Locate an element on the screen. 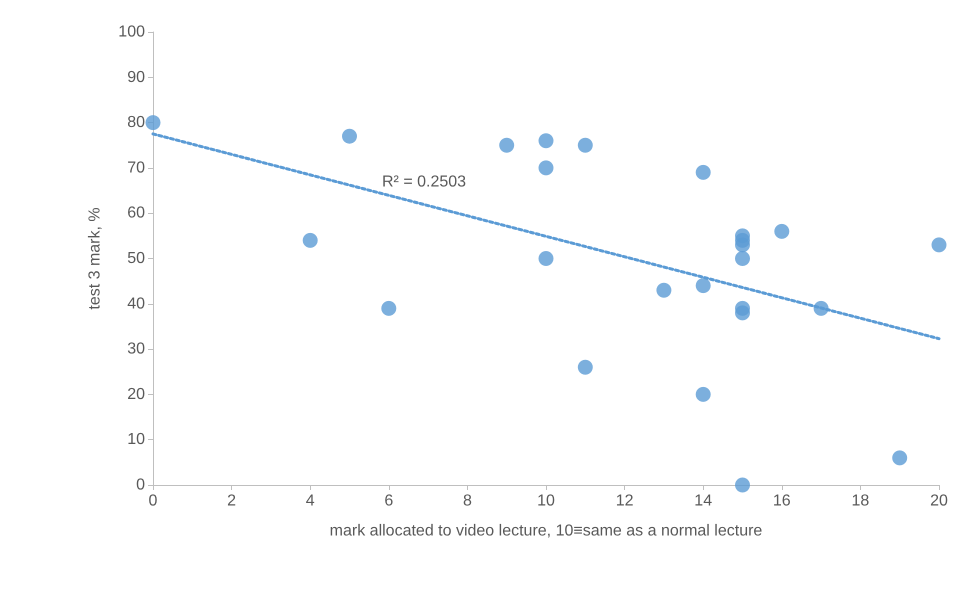  x-tick-label: 10 is located at coordinates (546, 501).